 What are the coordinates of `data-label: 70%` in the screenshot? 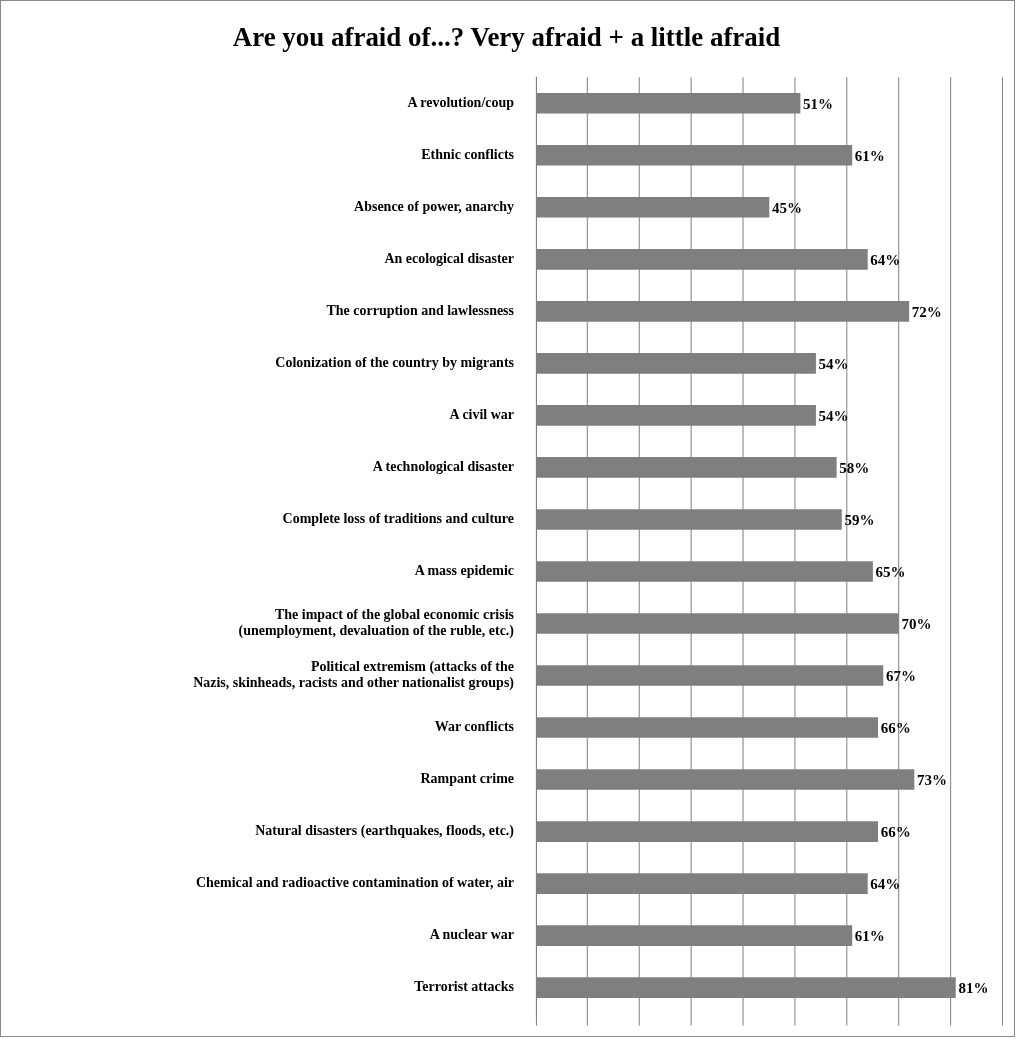 It's located at (916, 624).